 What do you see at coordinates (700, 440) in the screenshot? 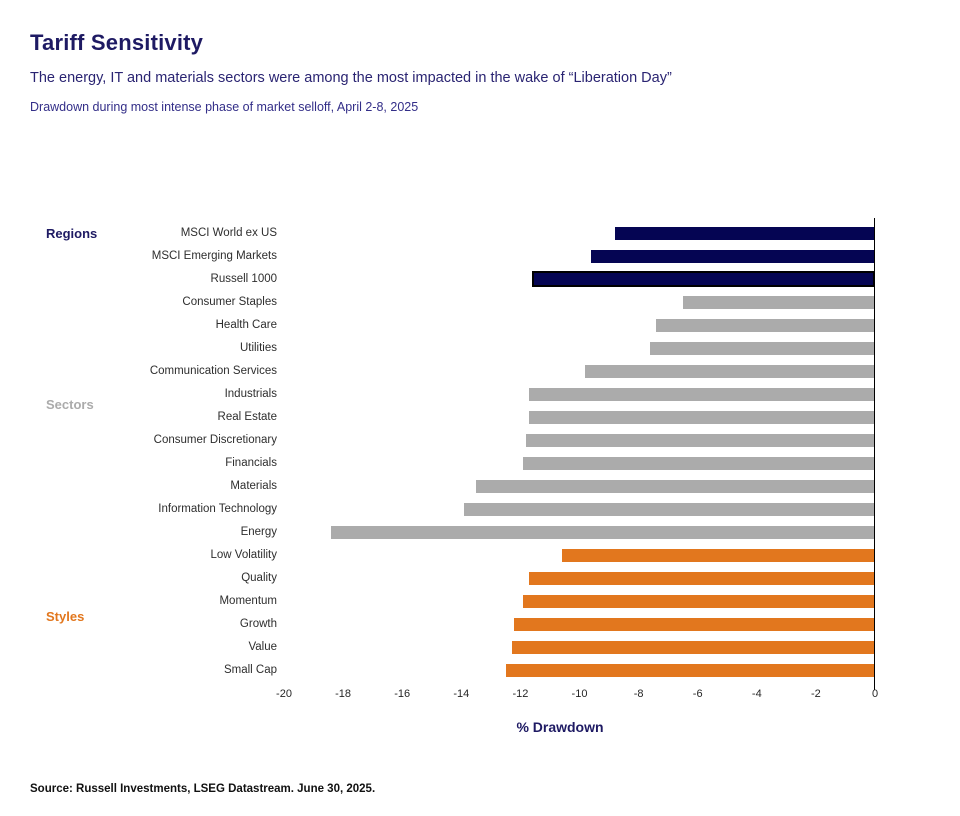
I see `bar-consumer-discretionary` at bounding box center [700, 440].